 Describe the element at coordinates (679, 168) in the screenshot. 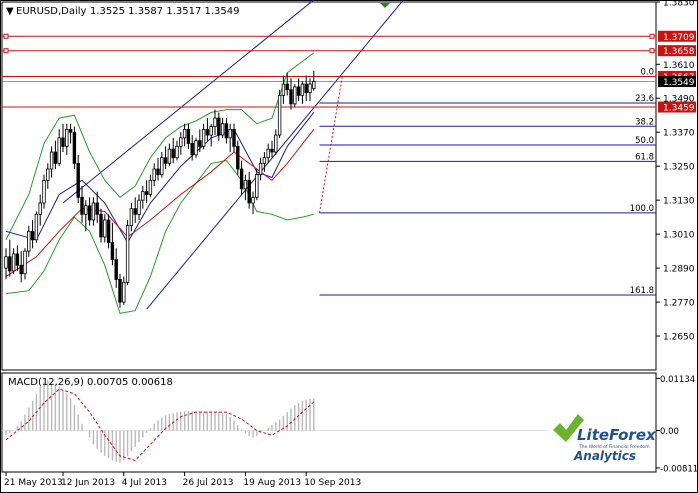

I see `price-tick-label: 1.3250` at that location.